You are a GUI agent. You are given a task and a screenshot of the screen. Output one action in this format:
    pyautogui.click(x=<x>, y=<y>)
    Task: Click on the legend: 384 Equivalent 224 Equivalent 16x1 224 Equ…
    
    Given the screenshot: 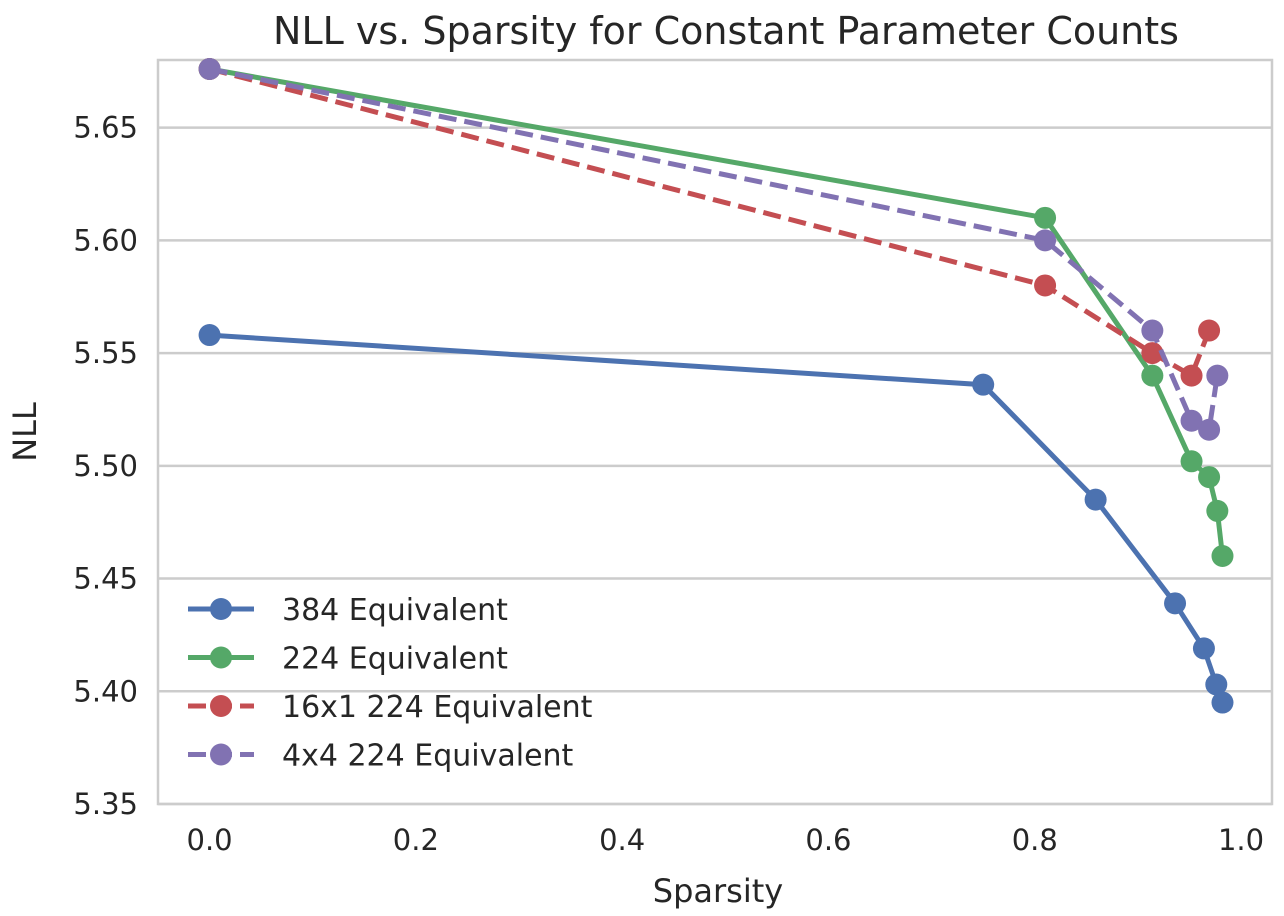 What is the action you would take?
    pyautogui.click(x=390, y=683)
    